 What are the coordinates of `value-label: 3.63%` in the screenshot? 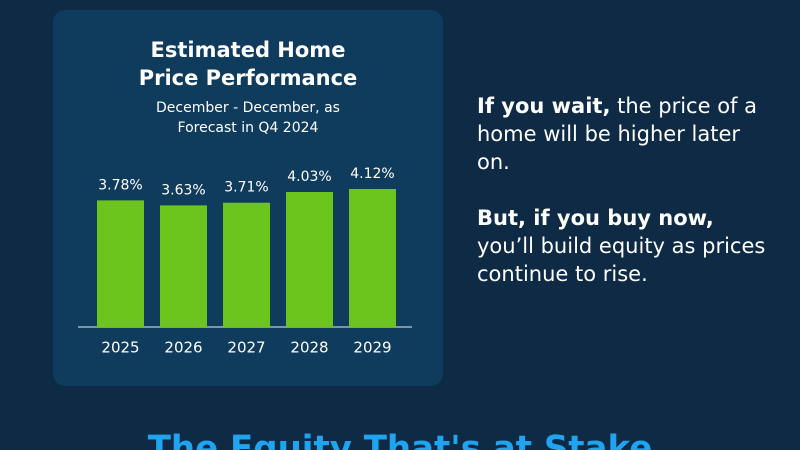 It's located at (183, 190).